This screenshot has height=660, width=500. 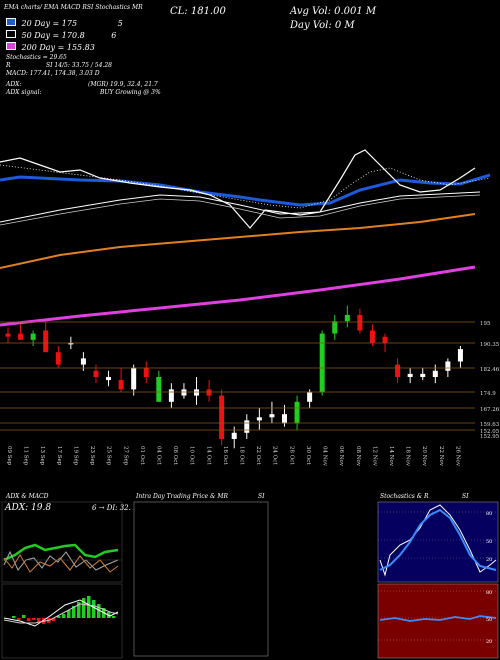 What do you see at coordinates (208, 455) in the screenshot?
I see `date-label: 14 Oct` at bounding box center [208, 455].